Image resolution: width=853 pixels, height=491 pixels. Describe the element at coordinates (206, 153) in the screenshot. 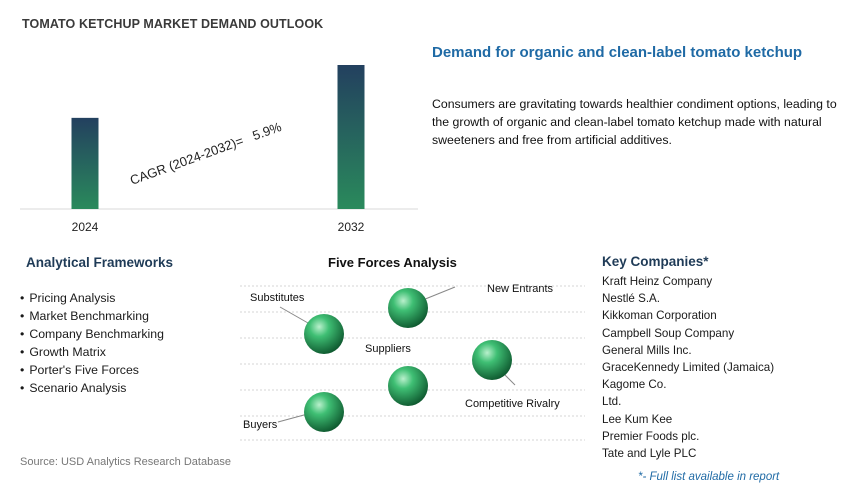

I see `cagr-annotation: CAGR (2024-2032)= 5.9%` at that location.